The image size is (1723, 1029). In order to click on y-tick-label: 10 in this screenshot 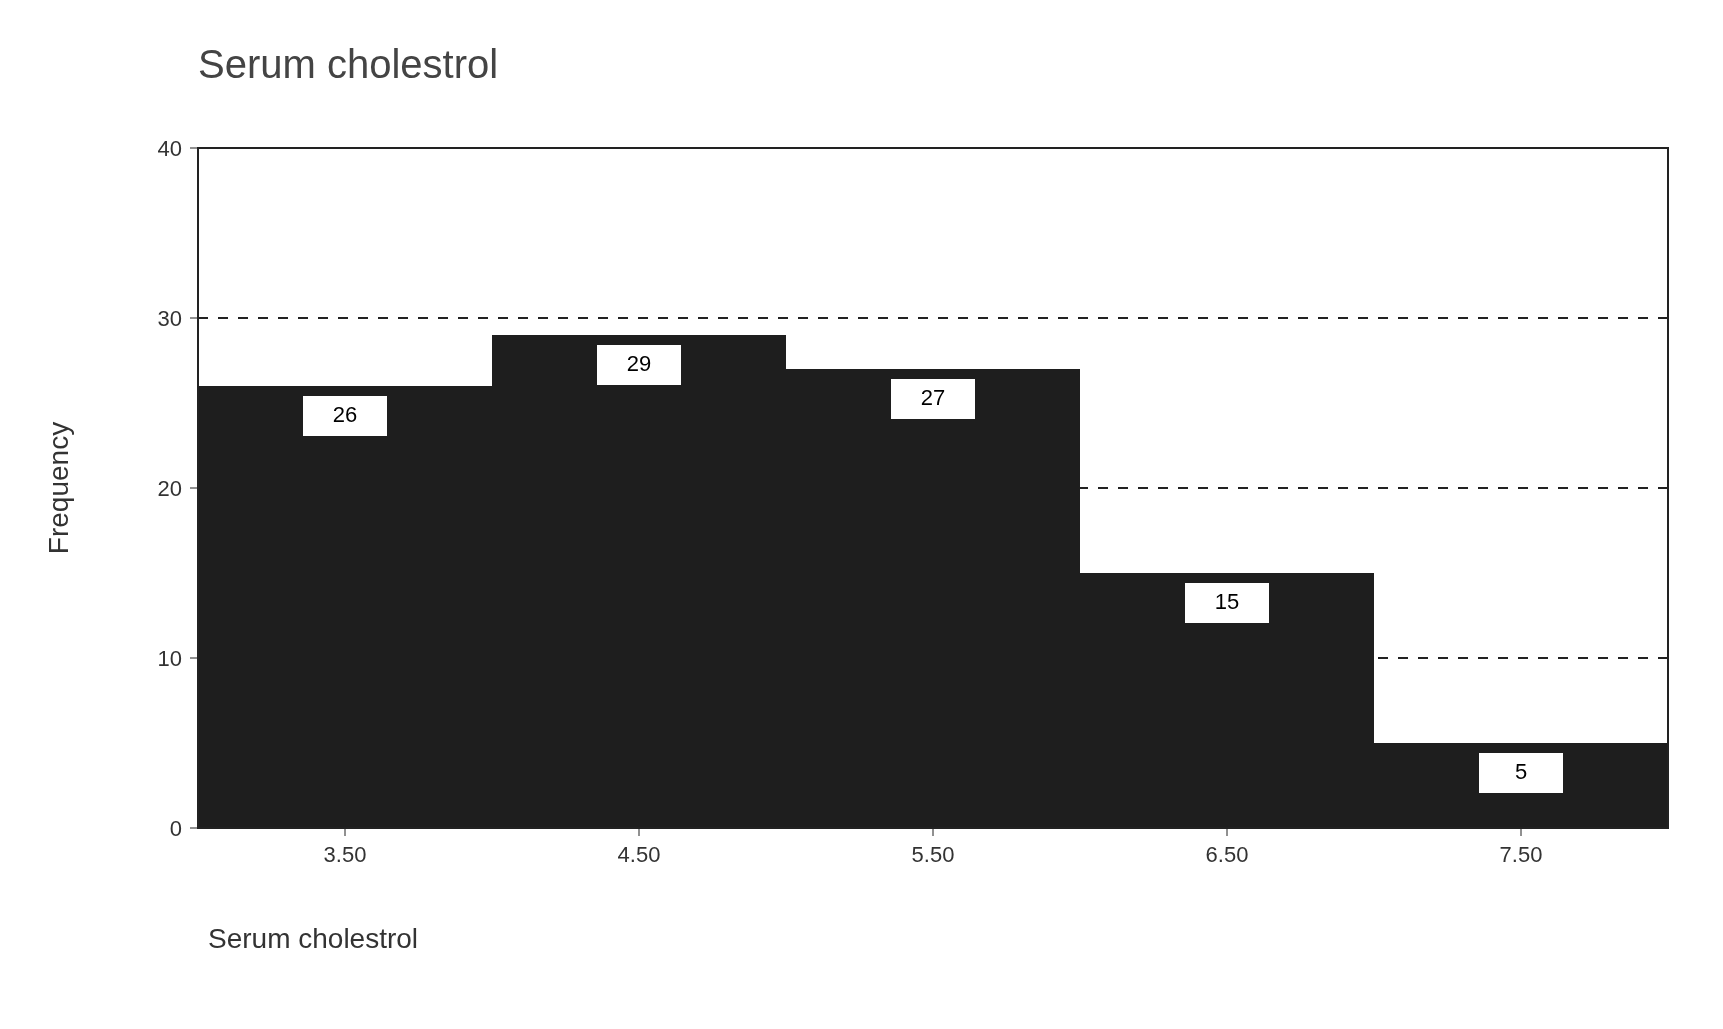, I will do `click(169, 658)`.